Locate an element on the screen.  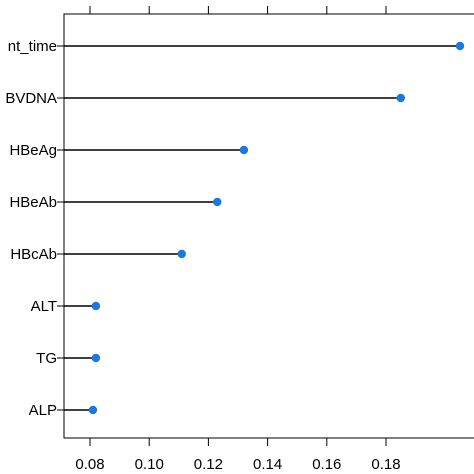
y-tick-label: nt_time is located at coordinates (32, 46).